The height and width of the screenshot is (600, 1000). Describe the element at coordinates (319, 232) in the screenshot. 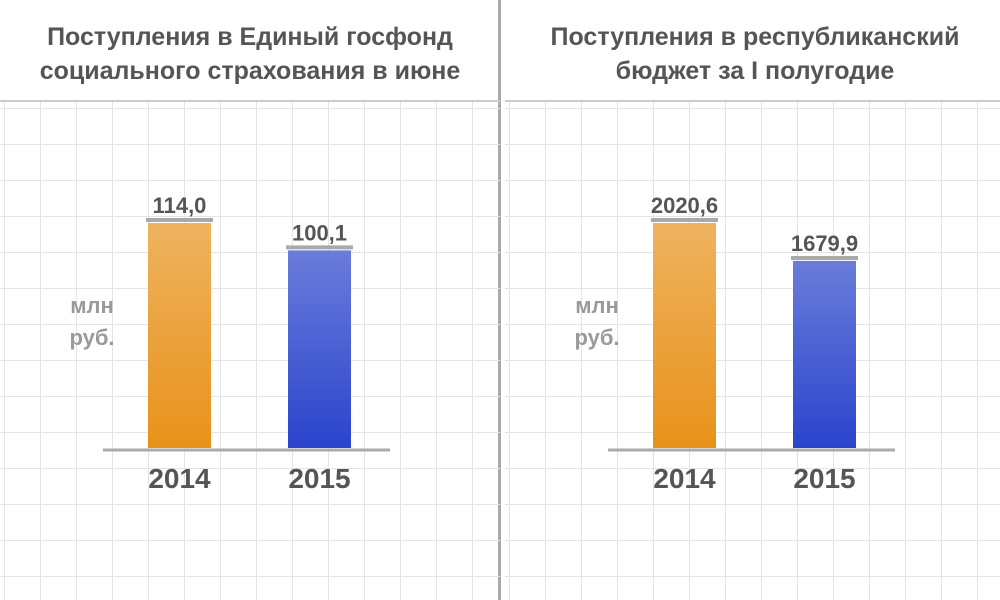

I see `value-label: 100,1` at that location.